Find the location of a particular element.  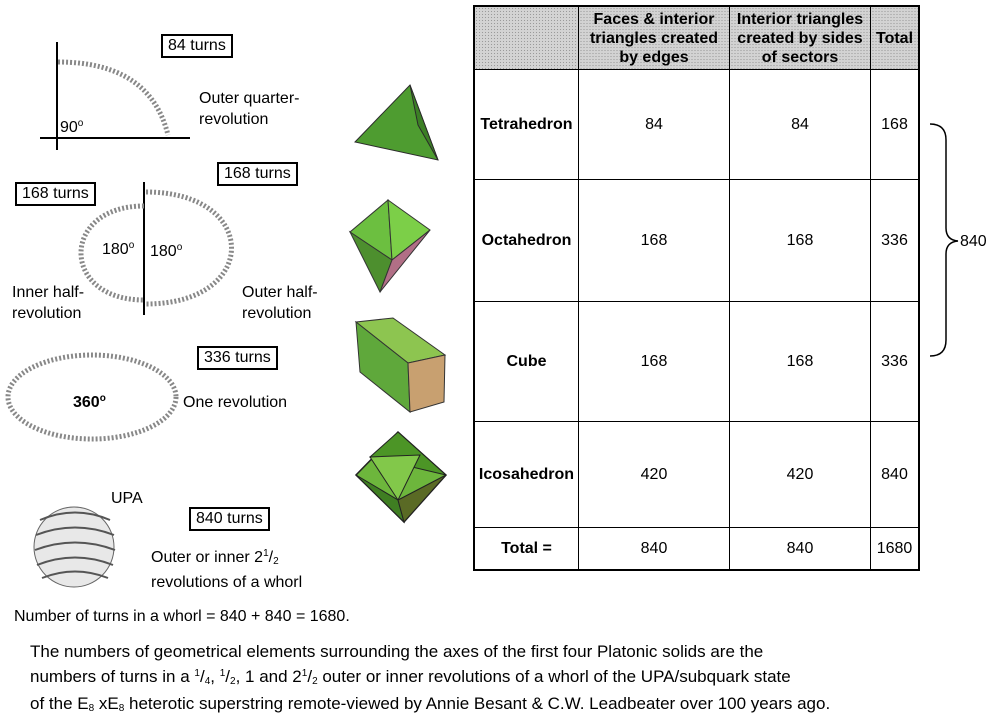

icosahedron-icon is located at coordinates (401, 477).